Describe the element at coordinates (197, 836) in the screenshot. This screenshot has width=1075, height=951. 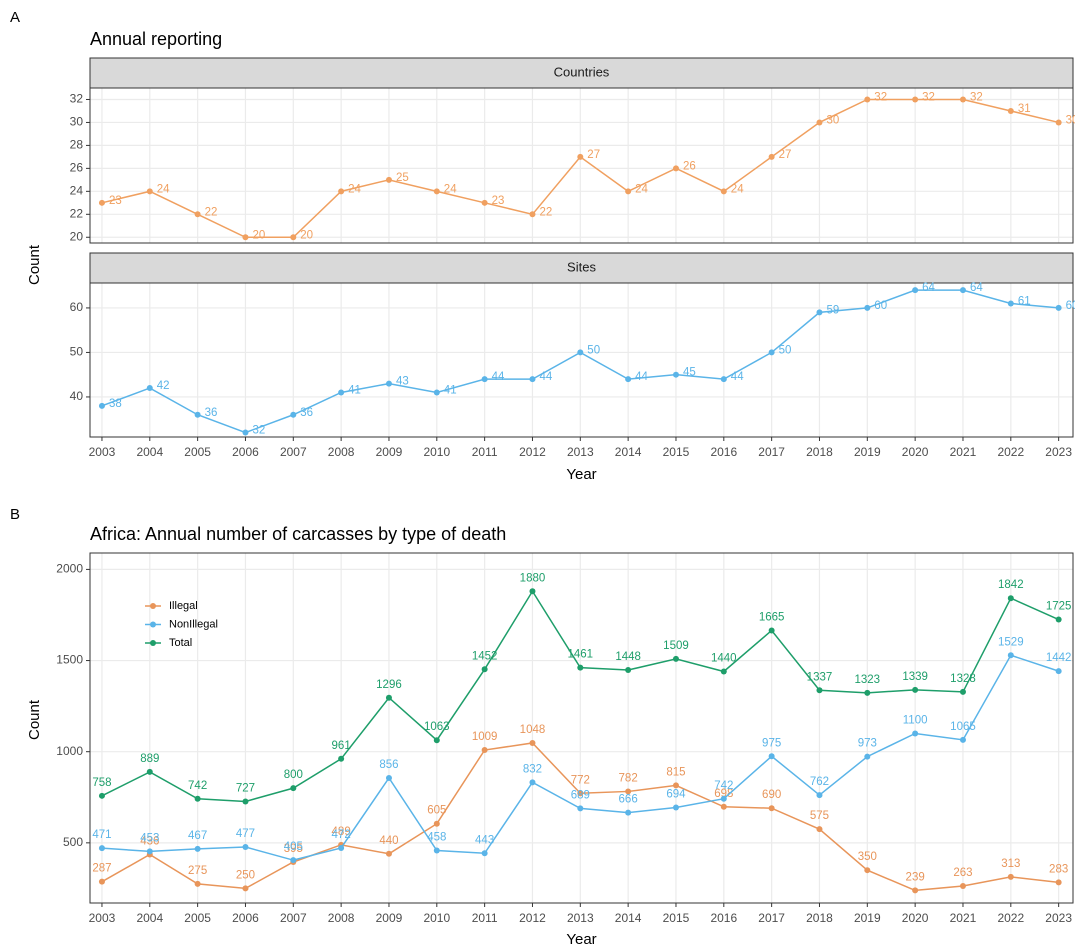
I see `data-label: 467` at that location.